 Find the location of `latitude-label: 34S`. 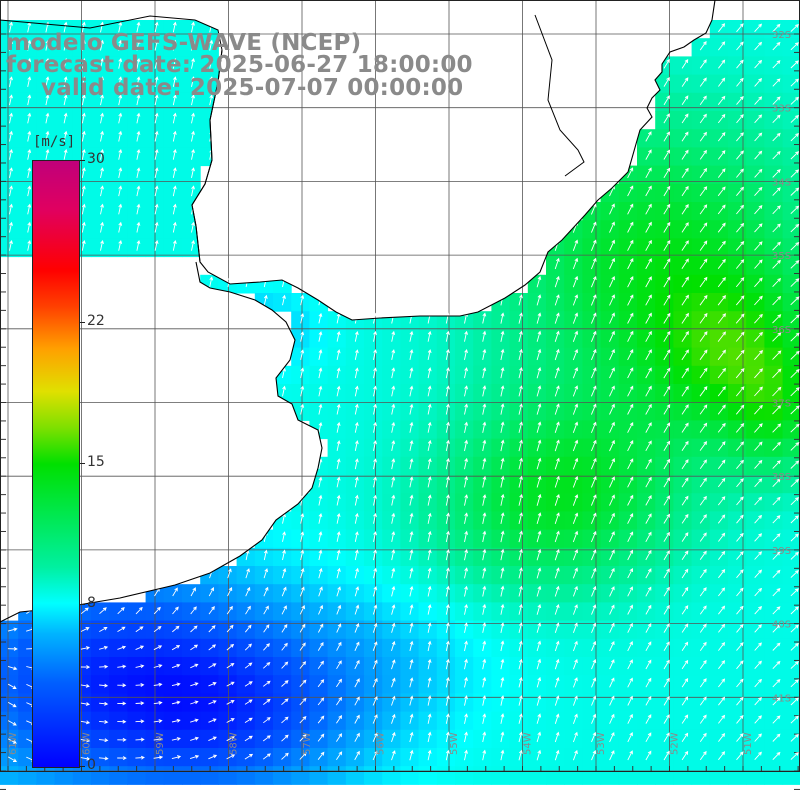

latitude-label: 34S is located at coordinates (781, 182).